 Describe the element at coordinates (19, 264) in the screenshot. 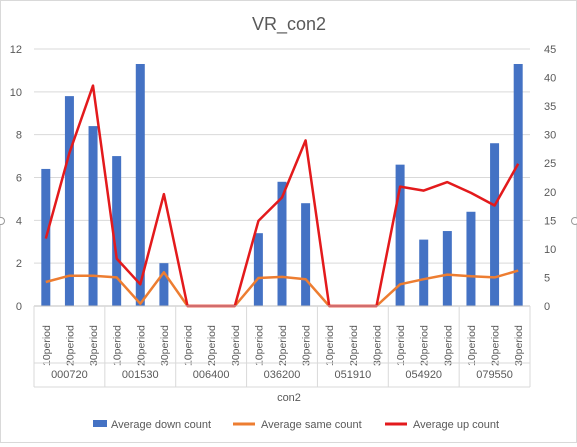

I see `y-left-tick-label: 2` at that location.